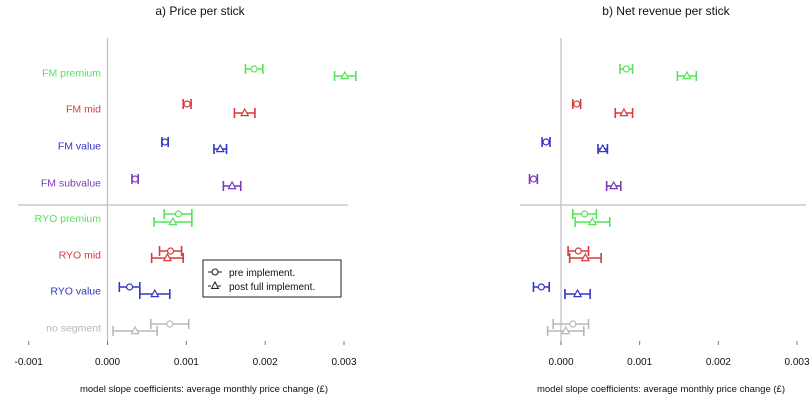 The height and width of the screenshot is (400, 810). Describe the element at coordinates (83, 110) in the screenshot. I see `category-label: FM mid` at that location.